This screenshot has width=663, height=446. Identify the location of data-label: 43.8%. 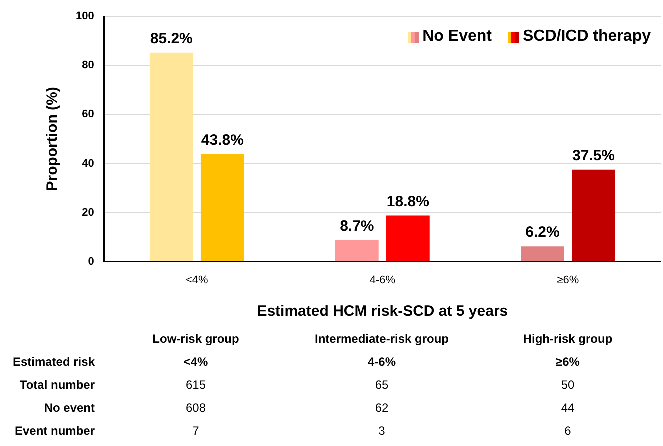
(222, 141).